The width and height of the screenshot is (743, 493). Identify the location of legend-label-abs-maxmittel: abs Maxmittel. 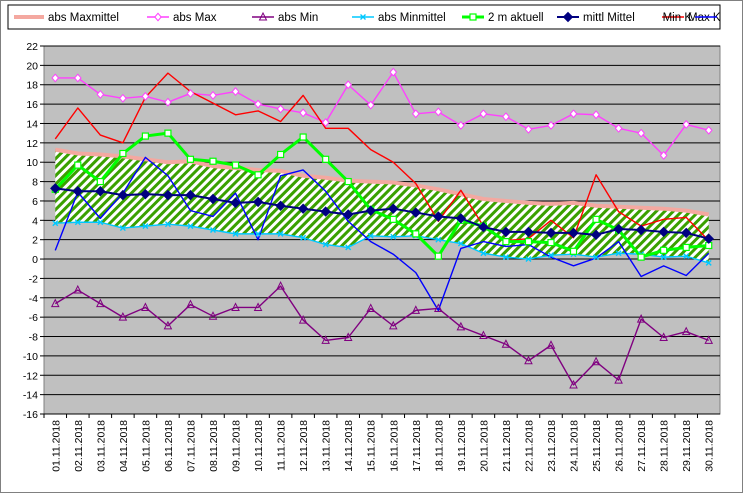
(83, 18).